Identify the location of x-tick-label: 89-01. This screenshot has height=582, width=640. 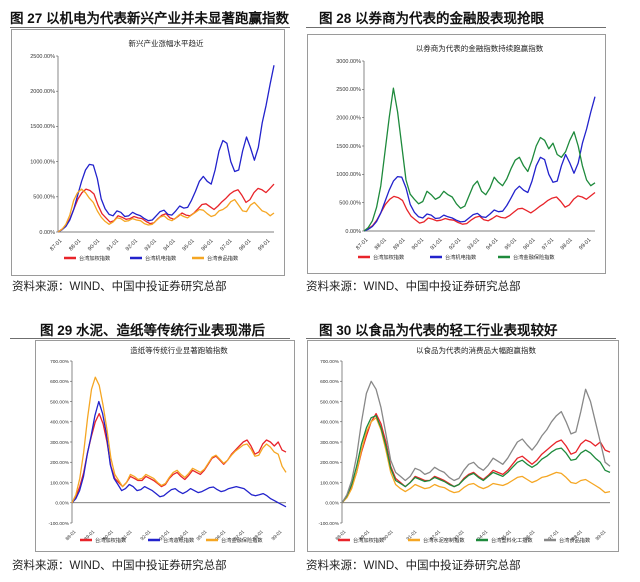
(399, 244).